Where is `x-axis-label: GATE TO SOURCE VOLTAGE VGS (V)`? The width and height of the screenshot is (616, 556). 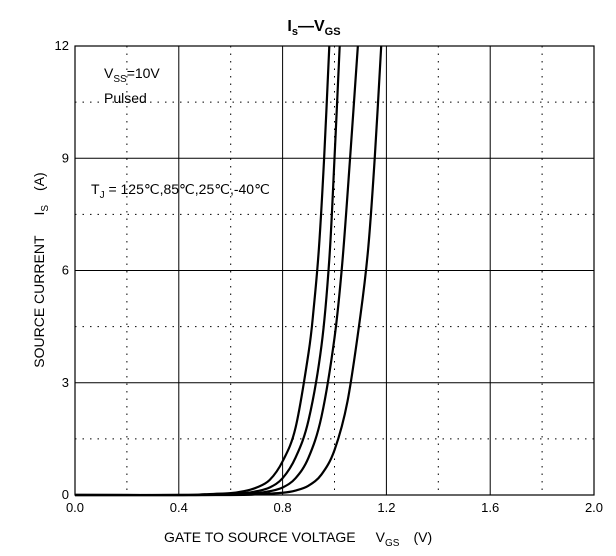
x-axis-label: GATE TO SOURCE VOLTAGE VGS (V) is located at coordinates (298, 539).